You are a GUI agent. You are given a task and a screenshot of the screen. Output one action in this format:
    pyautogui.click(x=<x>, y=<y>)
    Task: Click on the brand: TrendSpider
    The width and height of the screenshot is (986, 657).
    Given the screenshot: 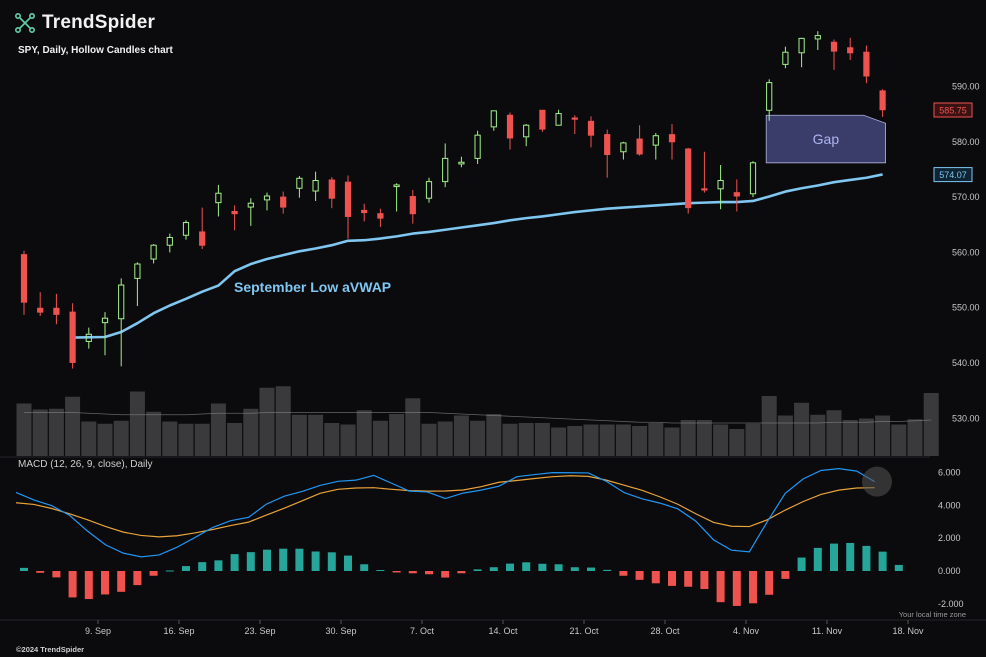 What is the action you would take?
    pyautogui.click(x=84, y=23)
    